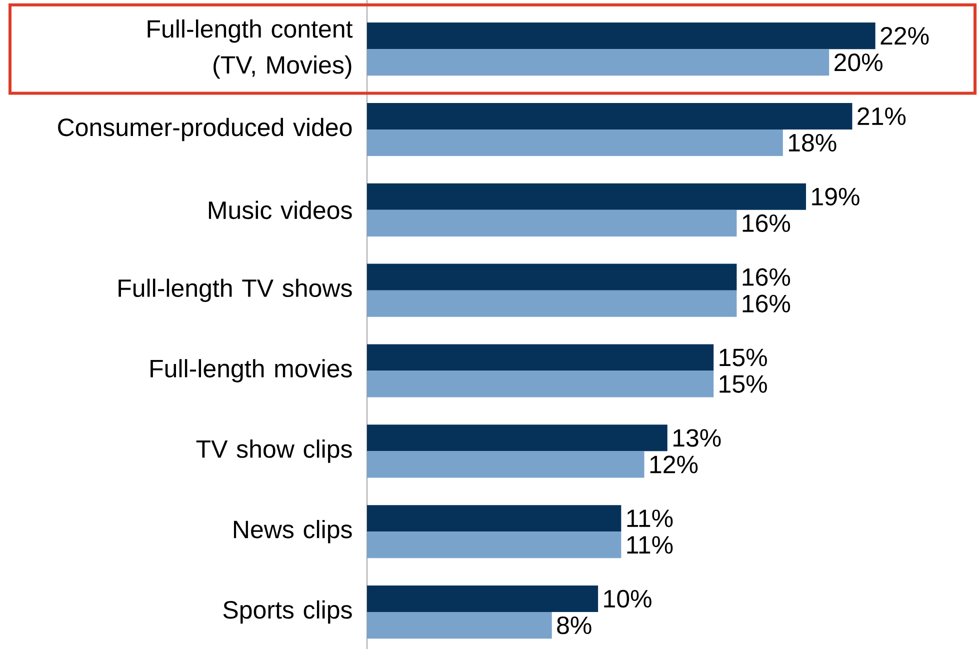 The height and width of the screenshot is (649, 977). I want to click on data-label: 18%, so click(812, 143).